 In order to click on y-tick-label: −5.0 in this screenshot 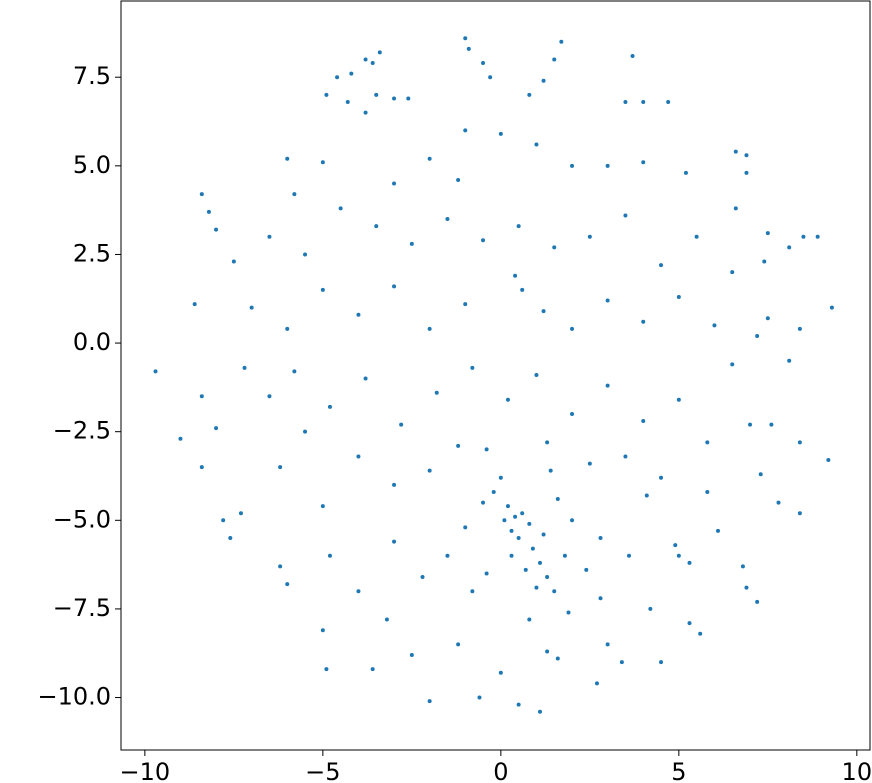, I will do `click(82, 519)`.